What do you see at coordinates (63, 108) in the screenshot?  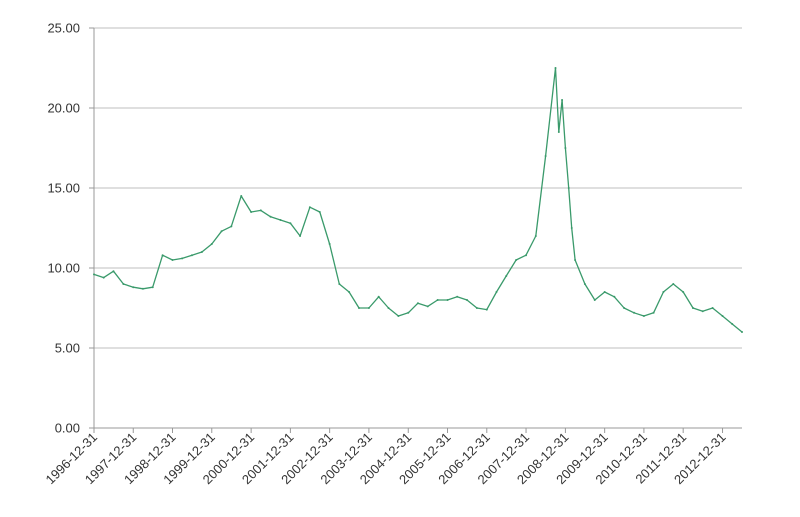 I see `y-tick-label: 20.00` at bounding box center [63, 108].